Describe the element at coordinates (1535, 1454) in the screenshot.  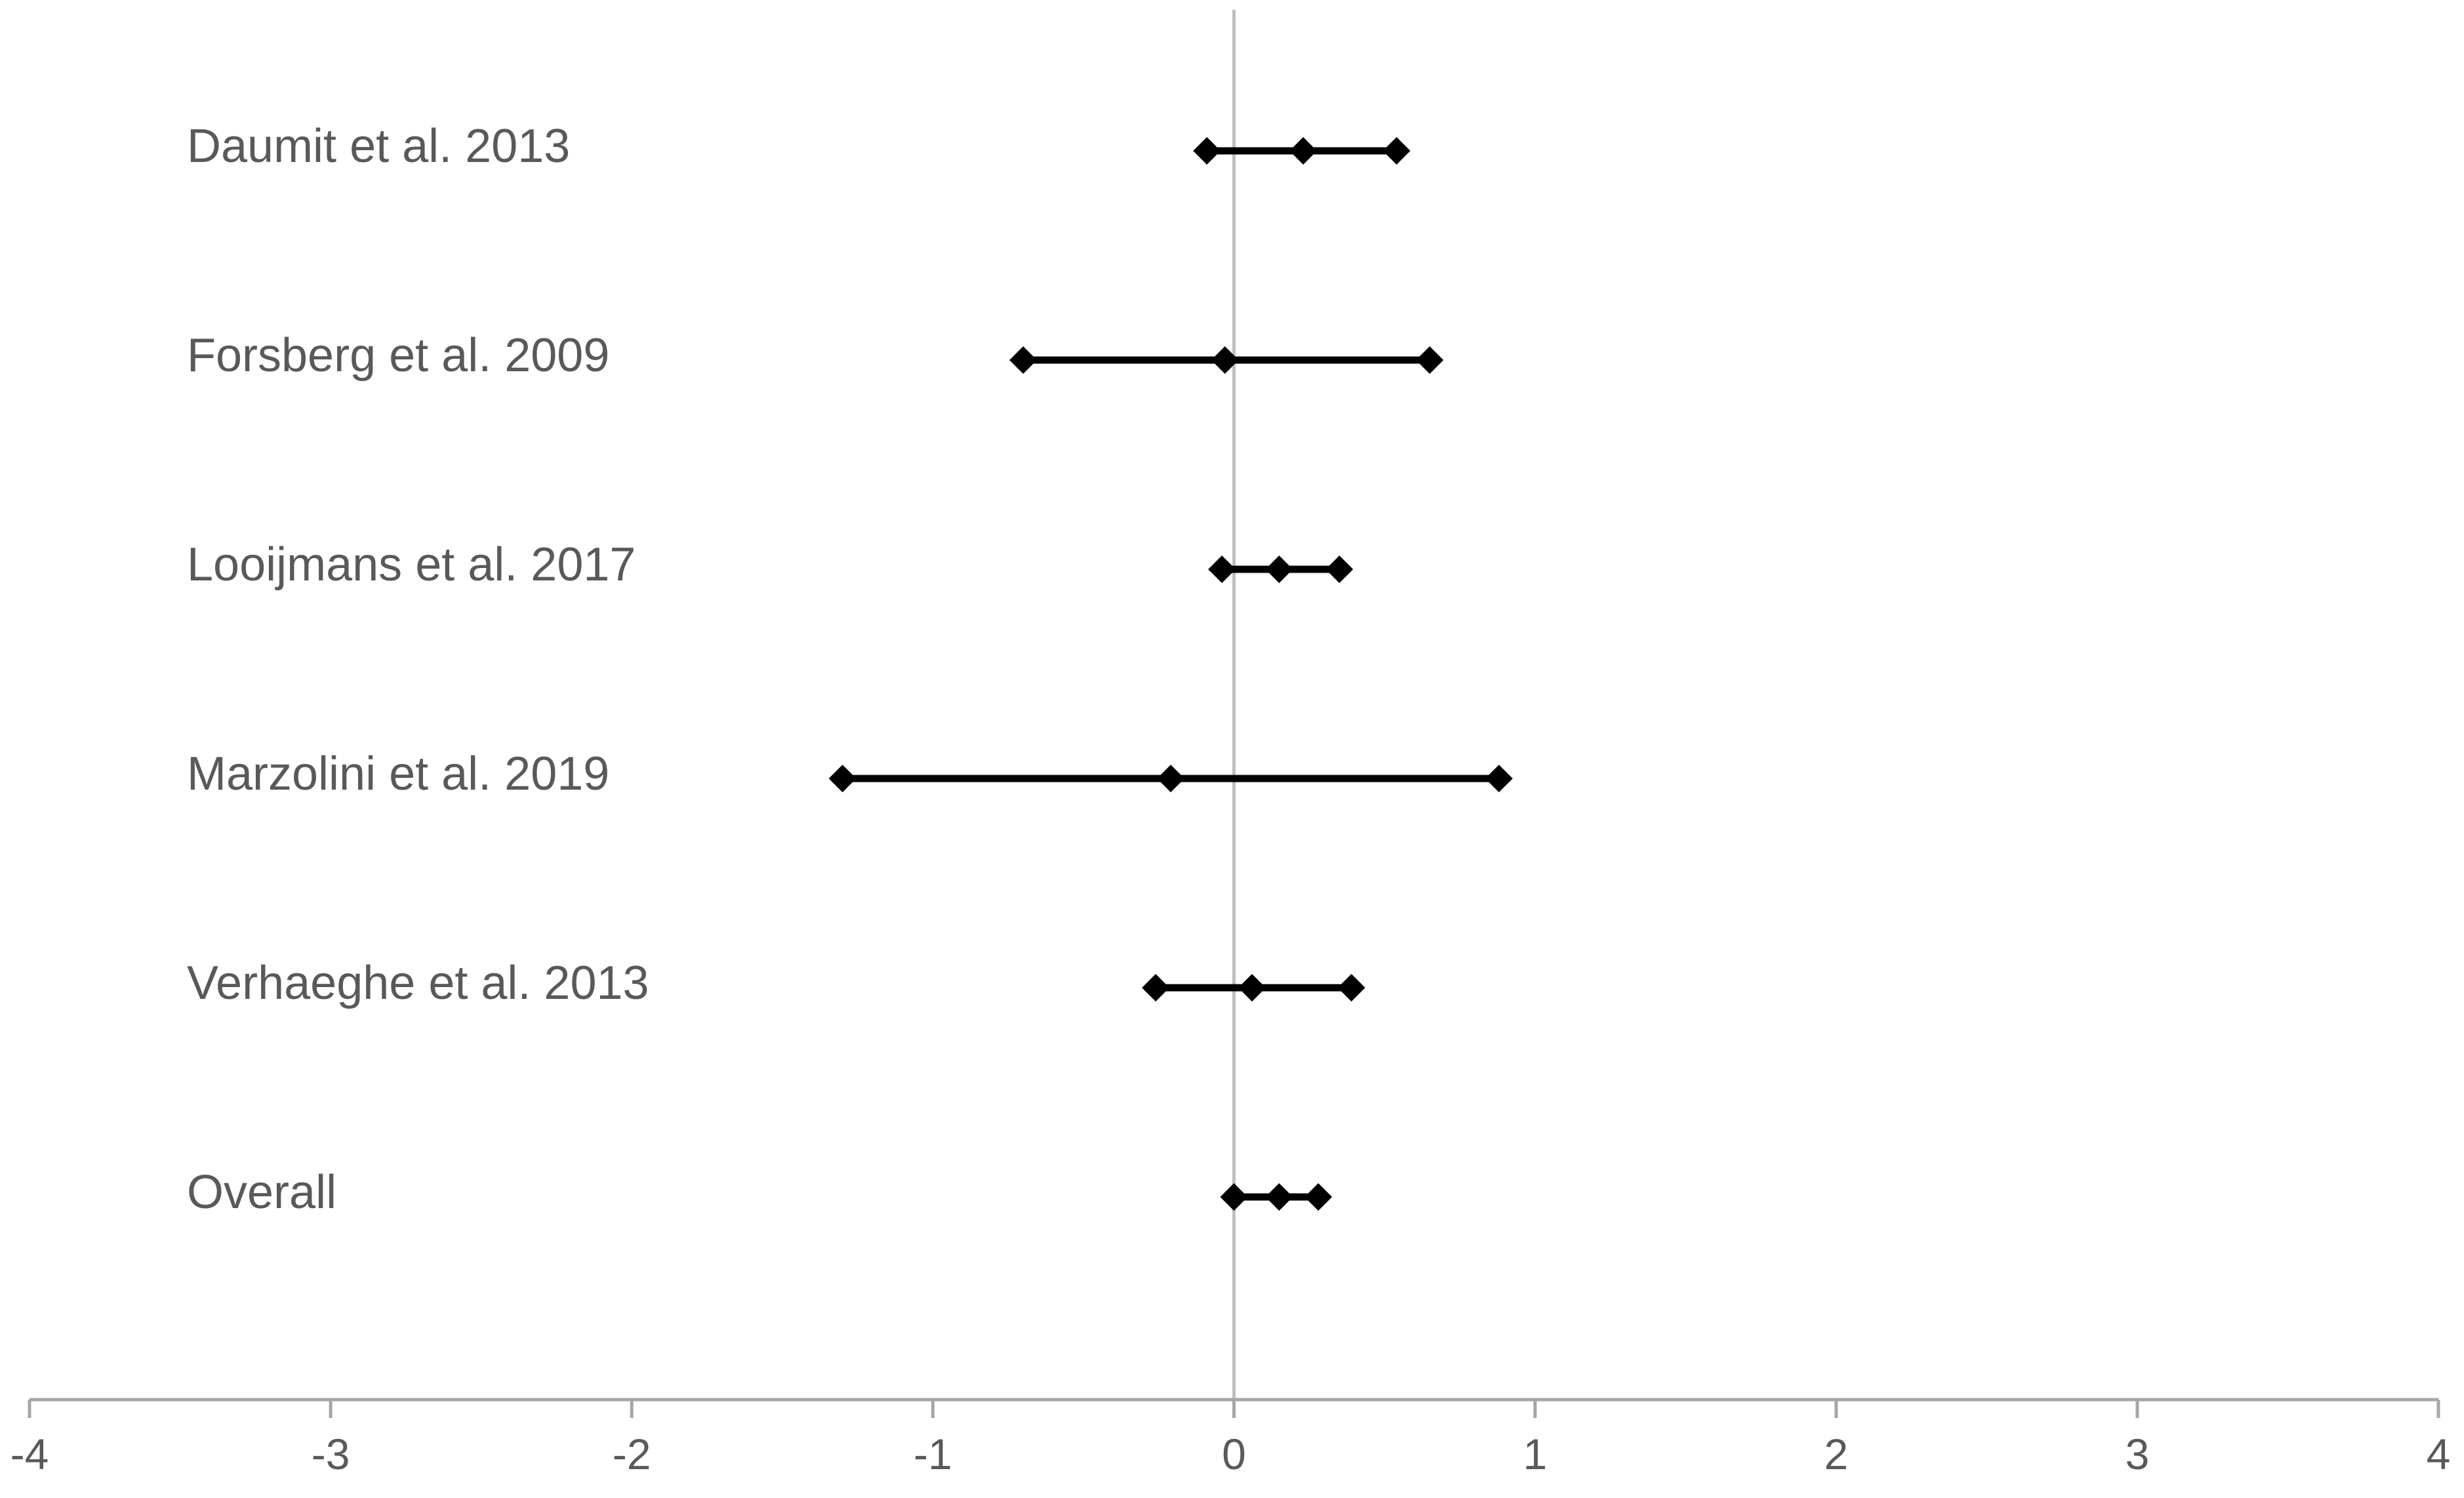
I see `x-tick-label: 1` at that location.